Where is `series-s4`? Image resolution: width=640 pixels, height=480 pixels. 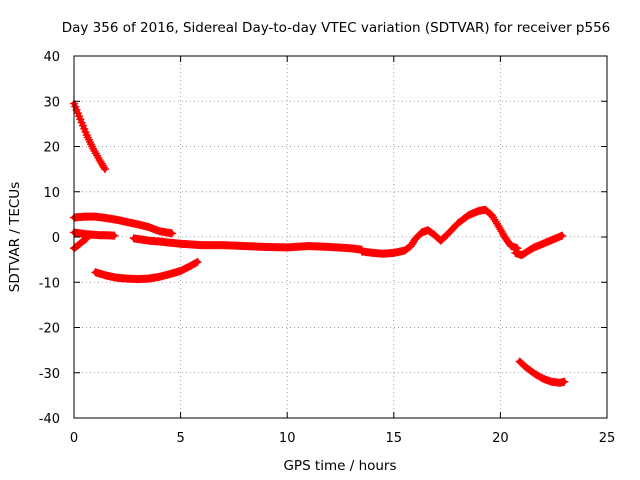
series-s4 is located at coordinates (80, 243).